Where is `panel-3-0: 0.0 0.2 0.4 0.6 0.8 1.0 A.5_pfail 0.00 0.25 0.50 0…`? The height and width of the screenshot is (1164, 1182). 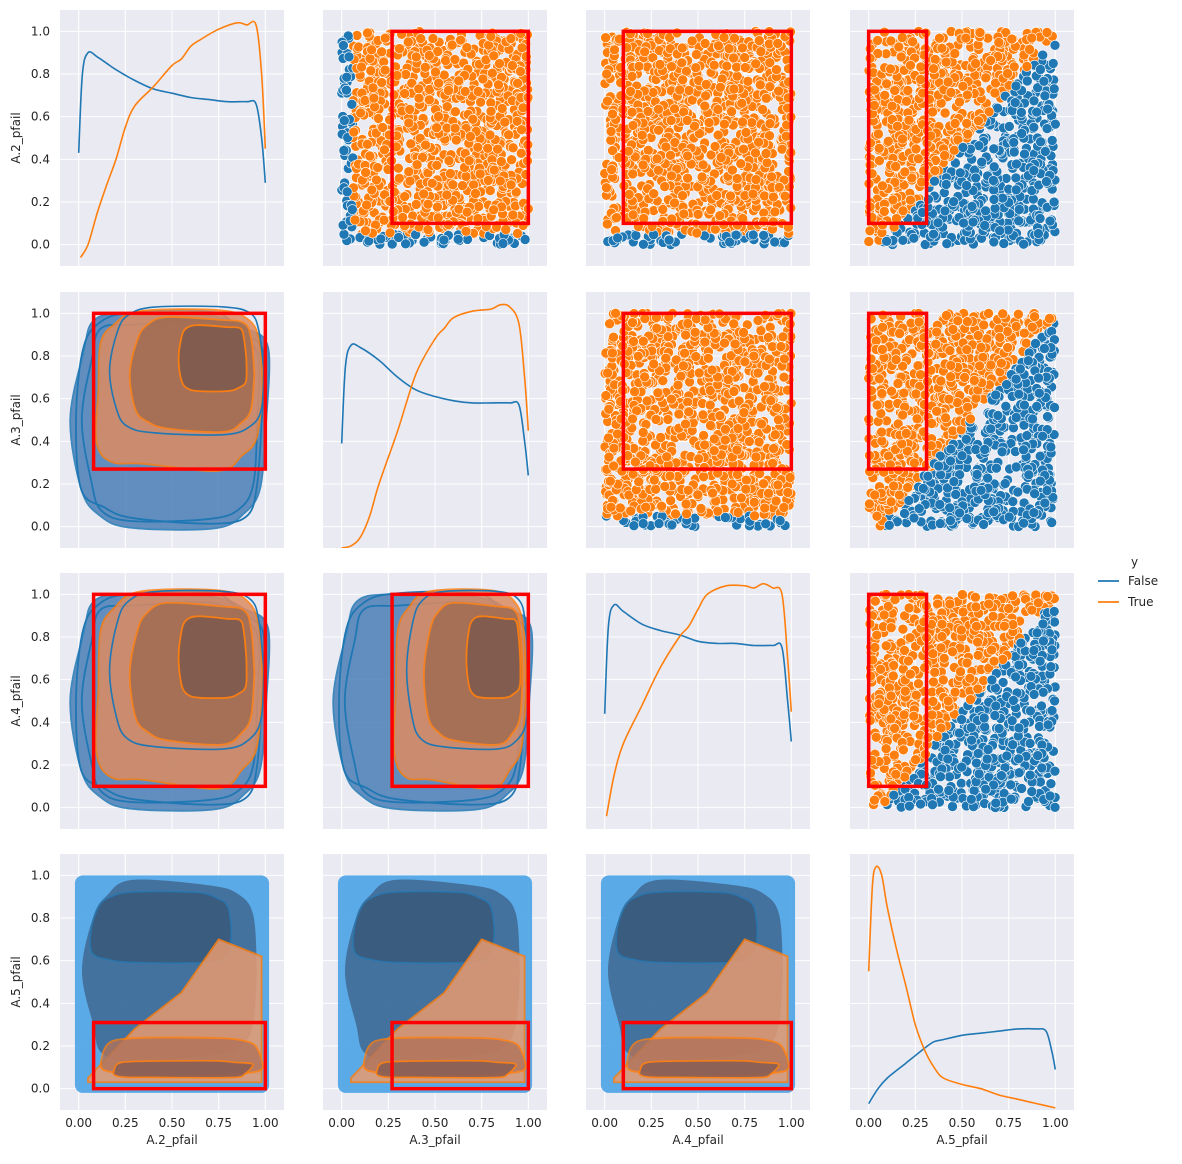 panel-3-0: 0.0 0.2 0.4 0.6 0.8 1.0 A.5_pfail 0.00 0.25 0.50 0… is located at coordinates (146, 1000).